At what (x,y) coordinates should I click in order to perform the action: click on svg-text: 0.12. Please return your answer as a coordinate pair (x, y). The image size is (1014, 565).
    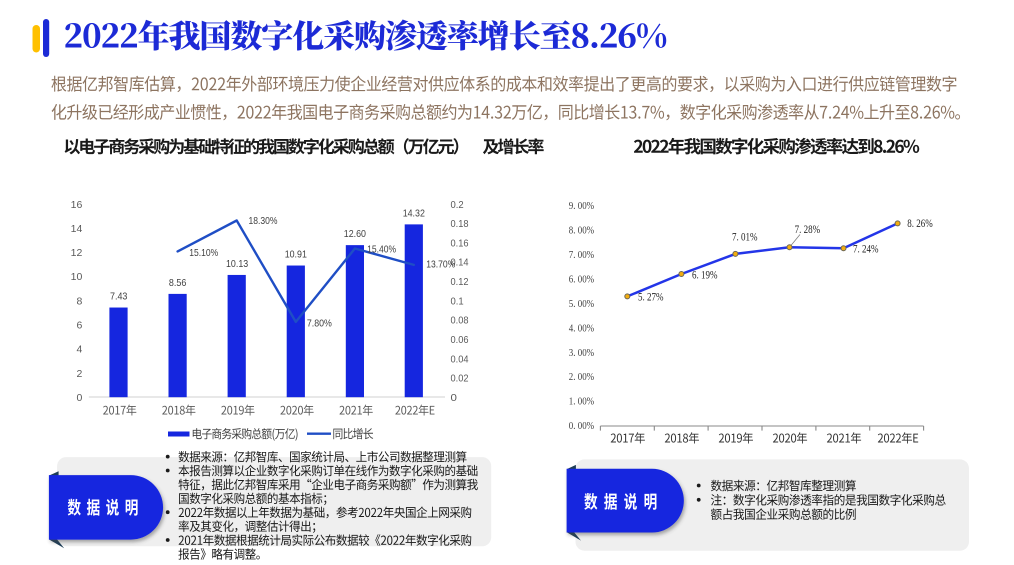
    Looking at the image, I should click on (460, 282).